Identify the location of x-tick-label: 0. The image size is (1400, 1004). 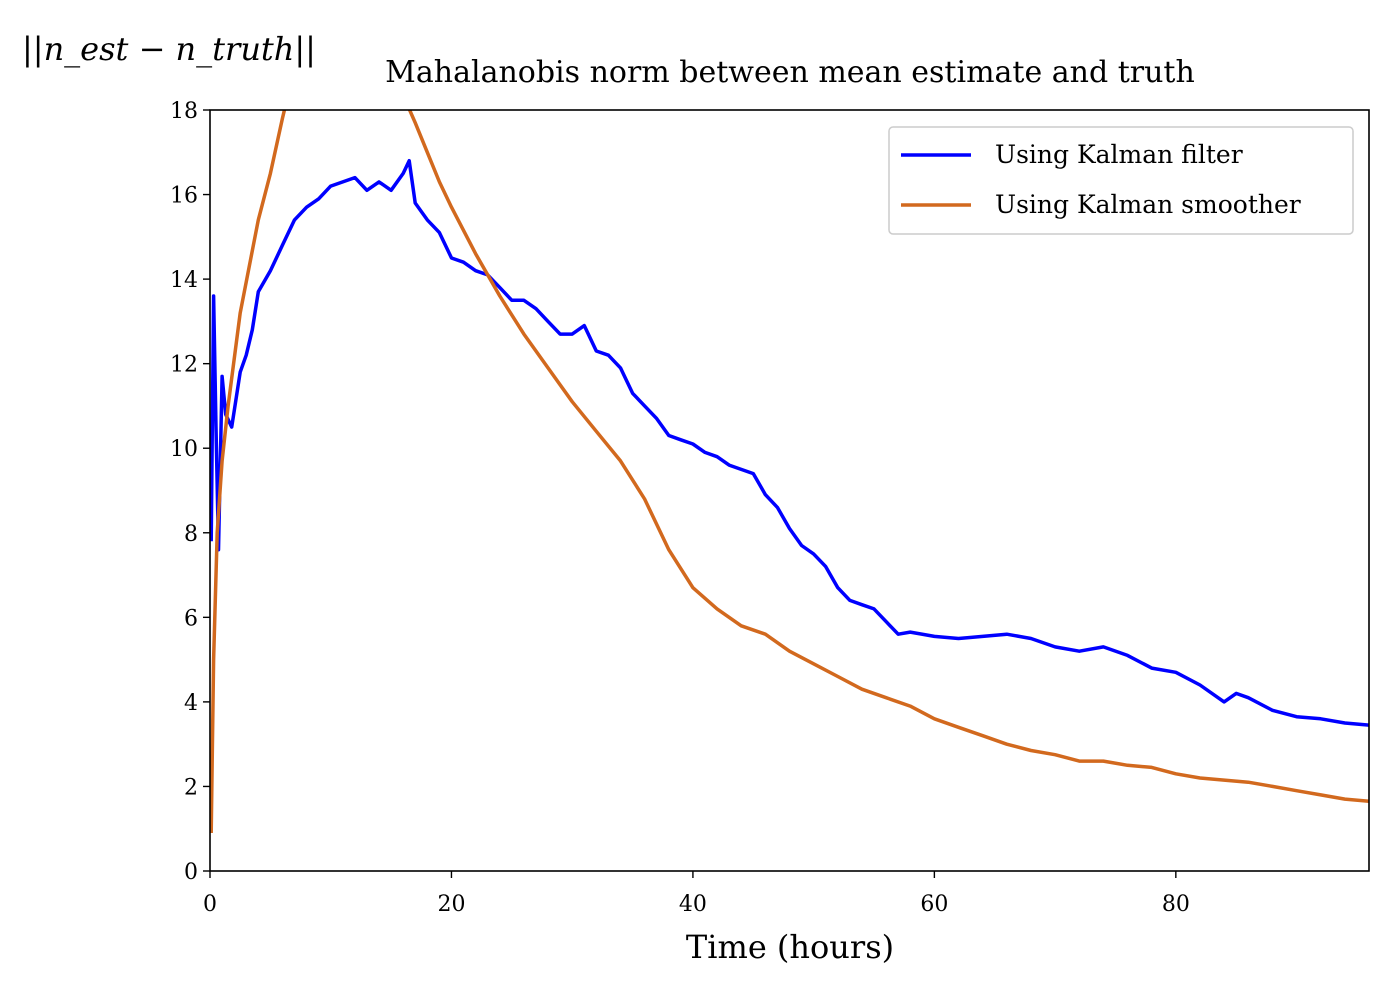
(210, 904).